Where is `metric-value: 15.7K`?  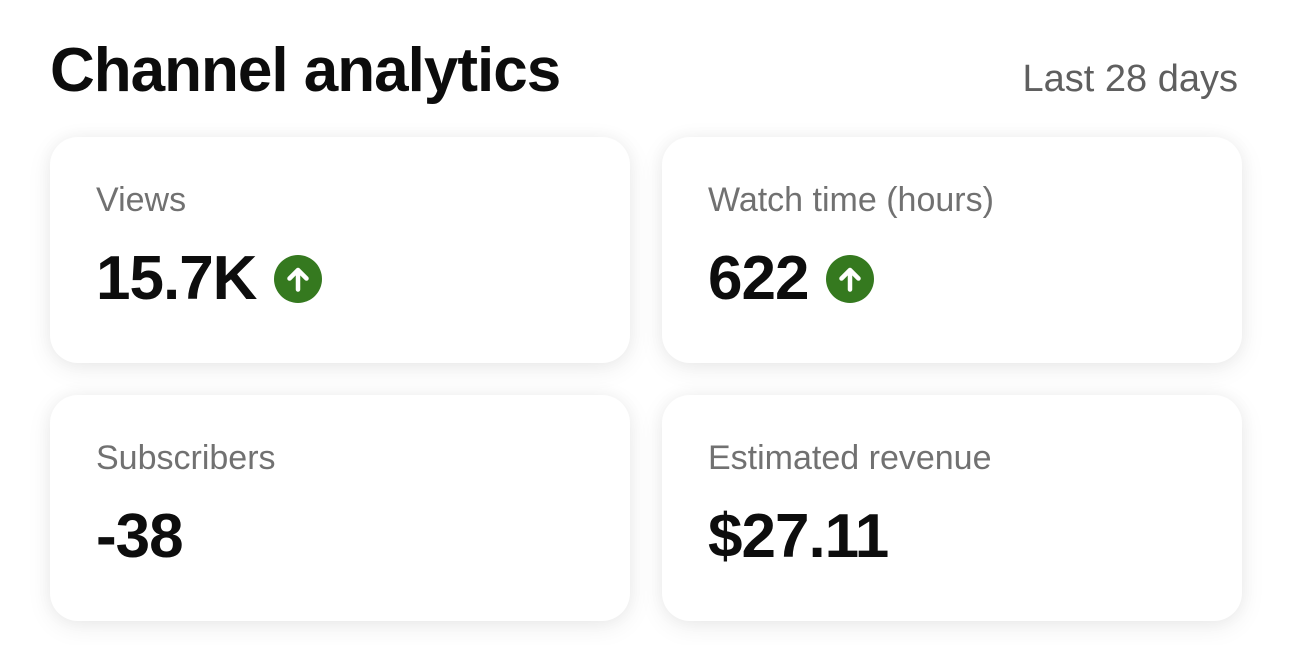
metric-value: 15.7K is located at coordinates (176, 278).